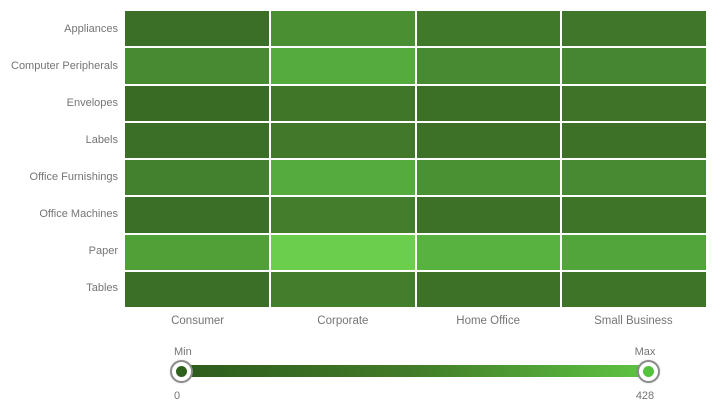 This screenshot has width=720, height=409. I want to click on heatmap-cell-tables-consumer, so click(197, 289).